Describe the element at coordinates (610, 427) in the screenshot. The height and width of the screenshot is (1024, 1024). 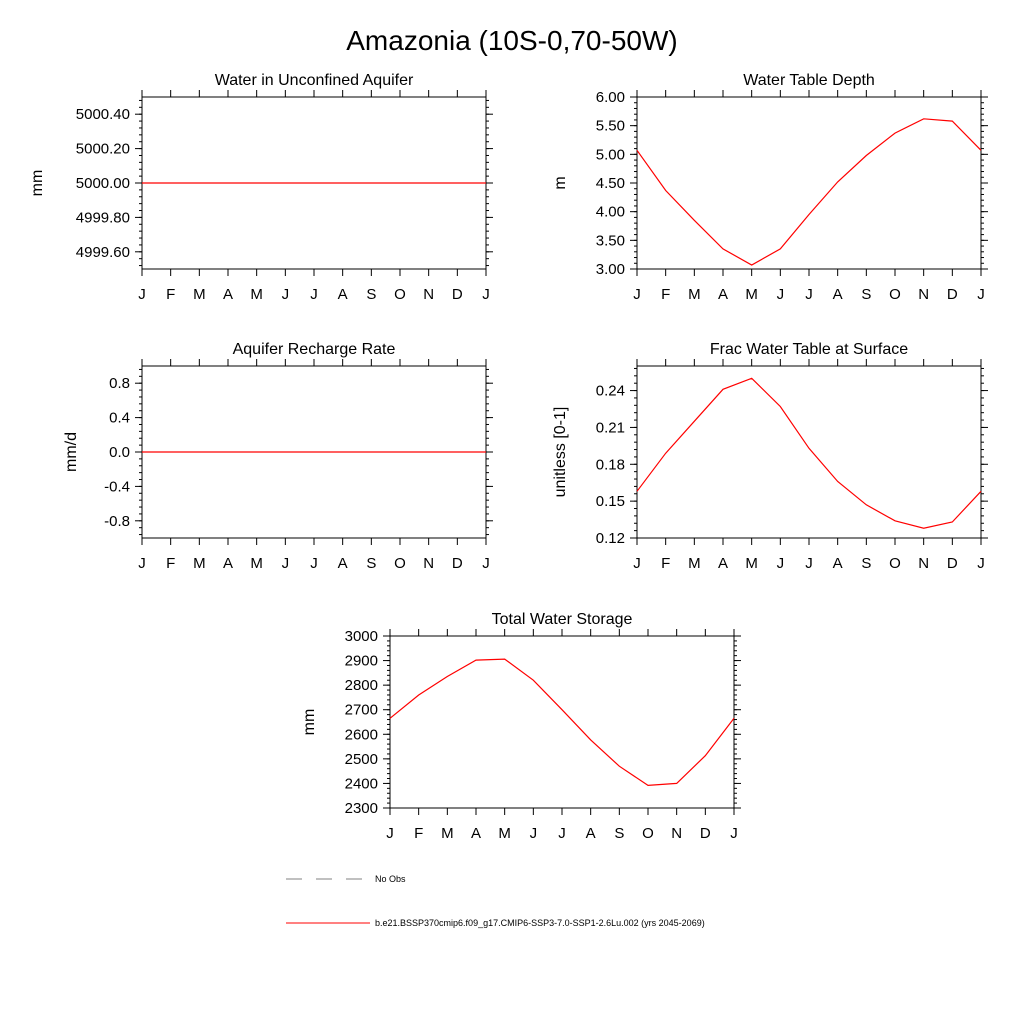
I see `y-tick-label: 0.21` at that location.